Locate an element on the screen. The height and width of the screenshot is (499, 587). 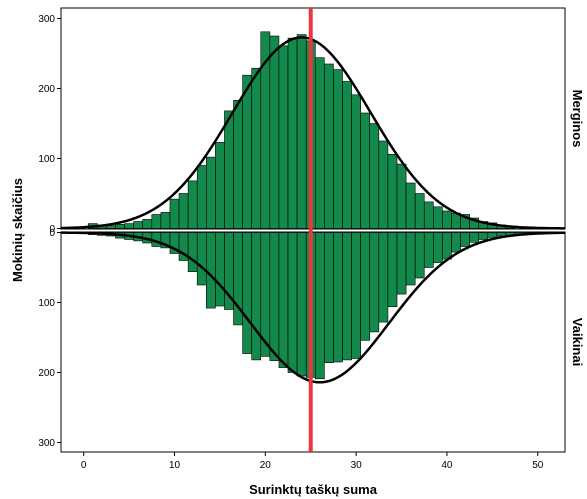
x-tick-label: 50 is located at coordinates (538, 465).